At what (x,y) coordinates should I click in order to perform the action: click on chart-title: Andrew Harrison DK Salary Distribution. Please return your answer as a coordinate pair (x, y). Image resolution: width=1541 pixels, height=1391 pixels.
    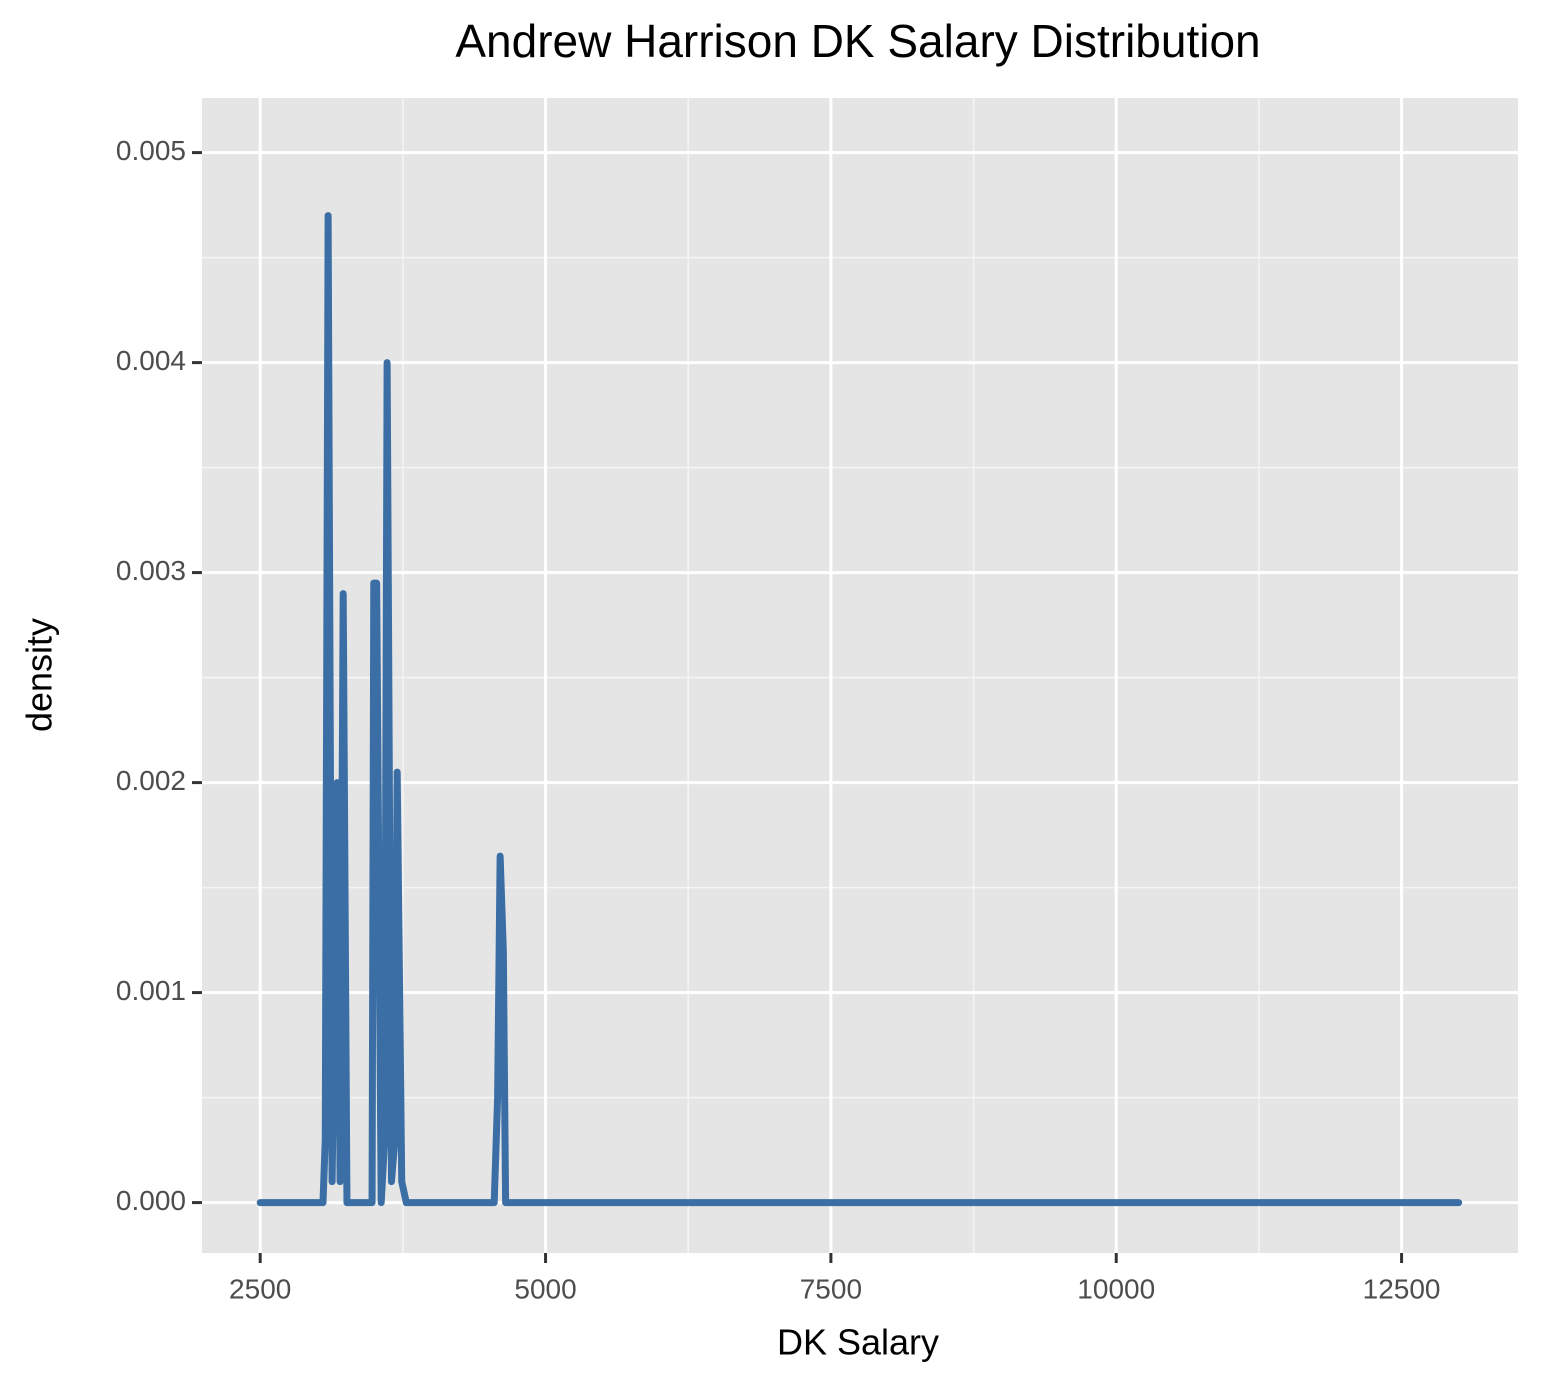
    Looking at the image, I should click on (857, 41).